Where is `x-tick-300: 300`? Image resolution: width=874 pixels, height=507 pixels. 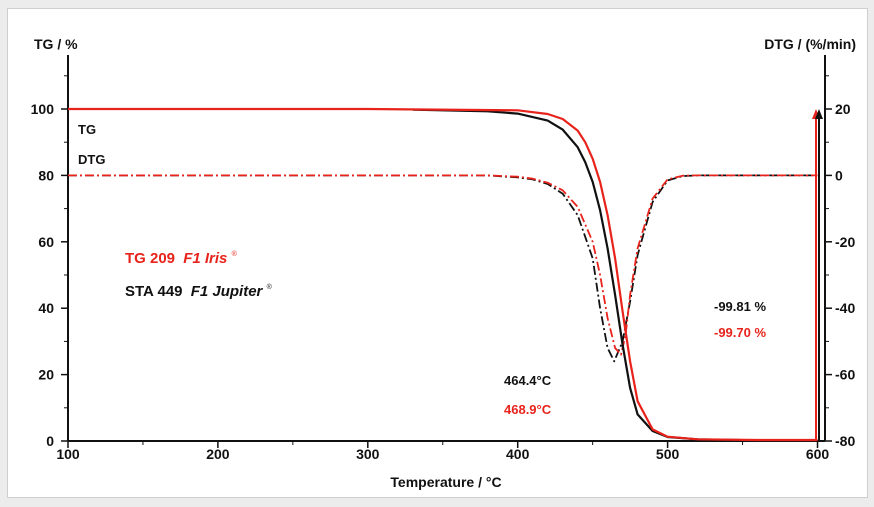 x-tick-300: 300 is located at coordinates (368, 454).